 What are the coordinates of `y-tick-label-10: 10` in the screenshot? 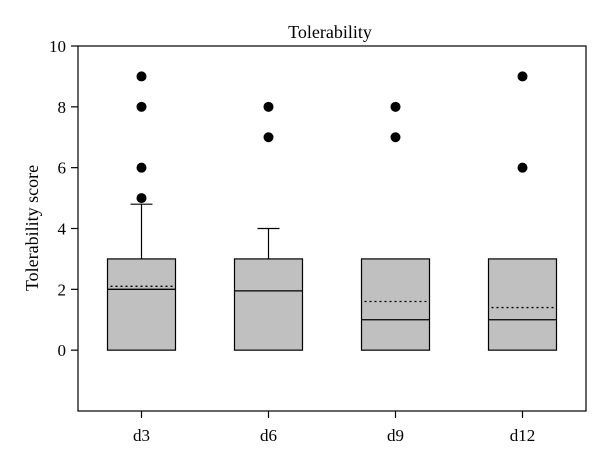 It's located at (57, 46).